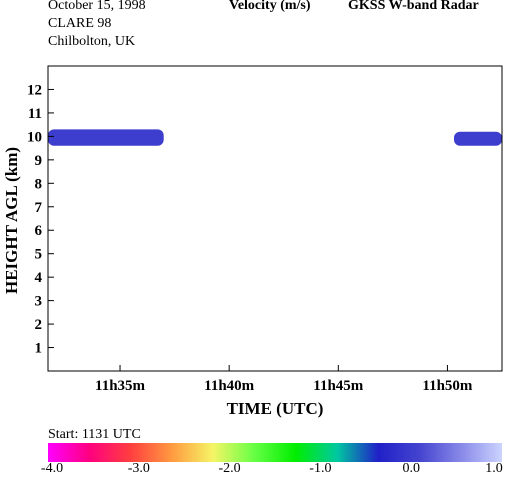 The width and height of the screenshot is (516, 477). I want to click on y-tick-label: 8, so click(39, 184).